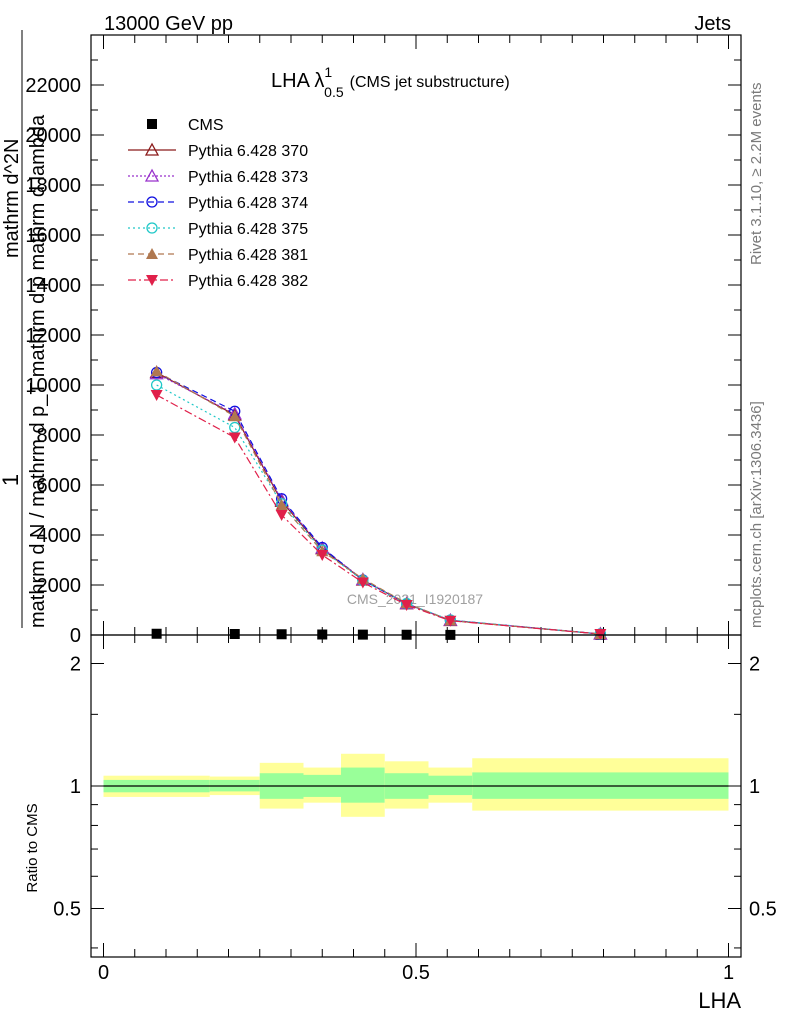  I want to click on ytick-label: 14000, so click(53, 286).